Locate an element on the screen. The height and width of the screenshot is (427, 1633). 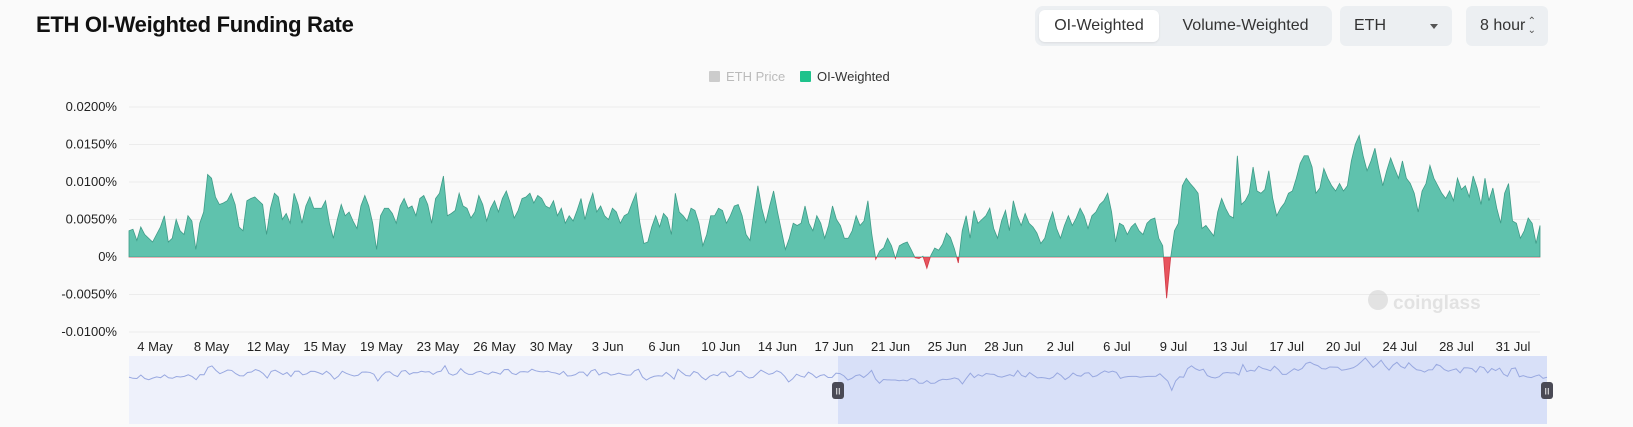
x-tick-label: 9 Jul is located at coordinates (1174, 346).